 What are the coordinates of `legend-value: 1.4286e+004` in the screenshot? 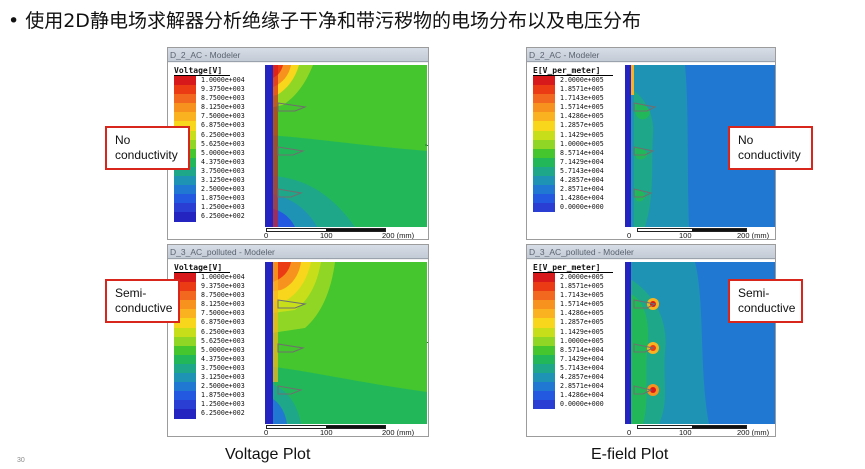 It's located at (582, 395).